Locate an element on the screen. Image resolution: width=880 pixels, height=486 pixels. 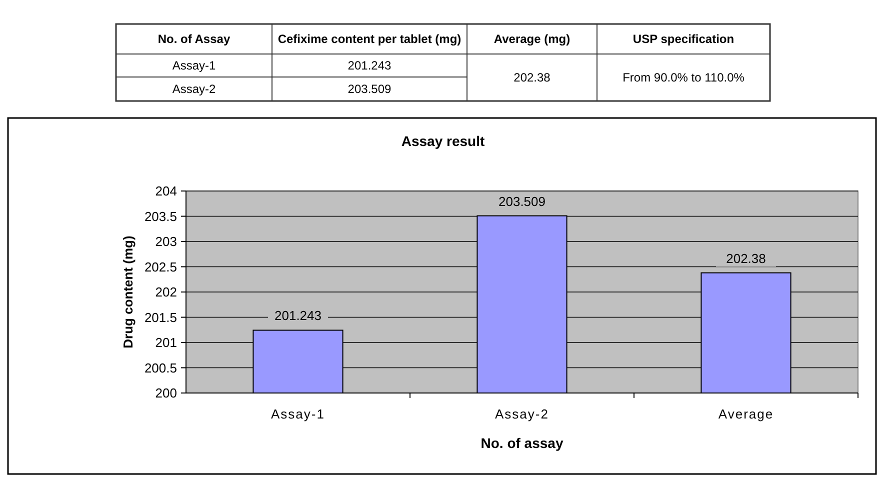
text: From 90.0% to 110.0% is located at coordinates (683, 77).